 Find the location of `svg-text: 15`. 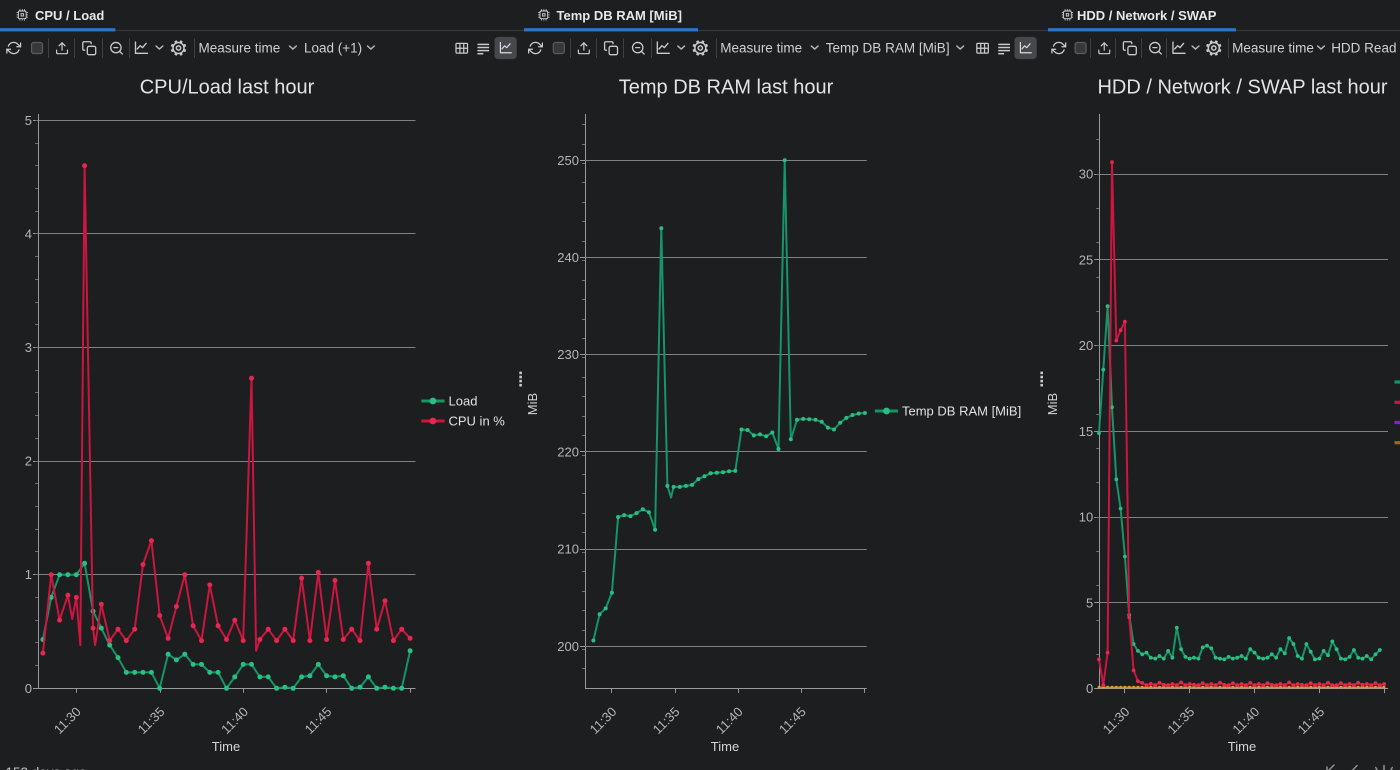

svg-text: 15 is located at coordinates (1086, 431).